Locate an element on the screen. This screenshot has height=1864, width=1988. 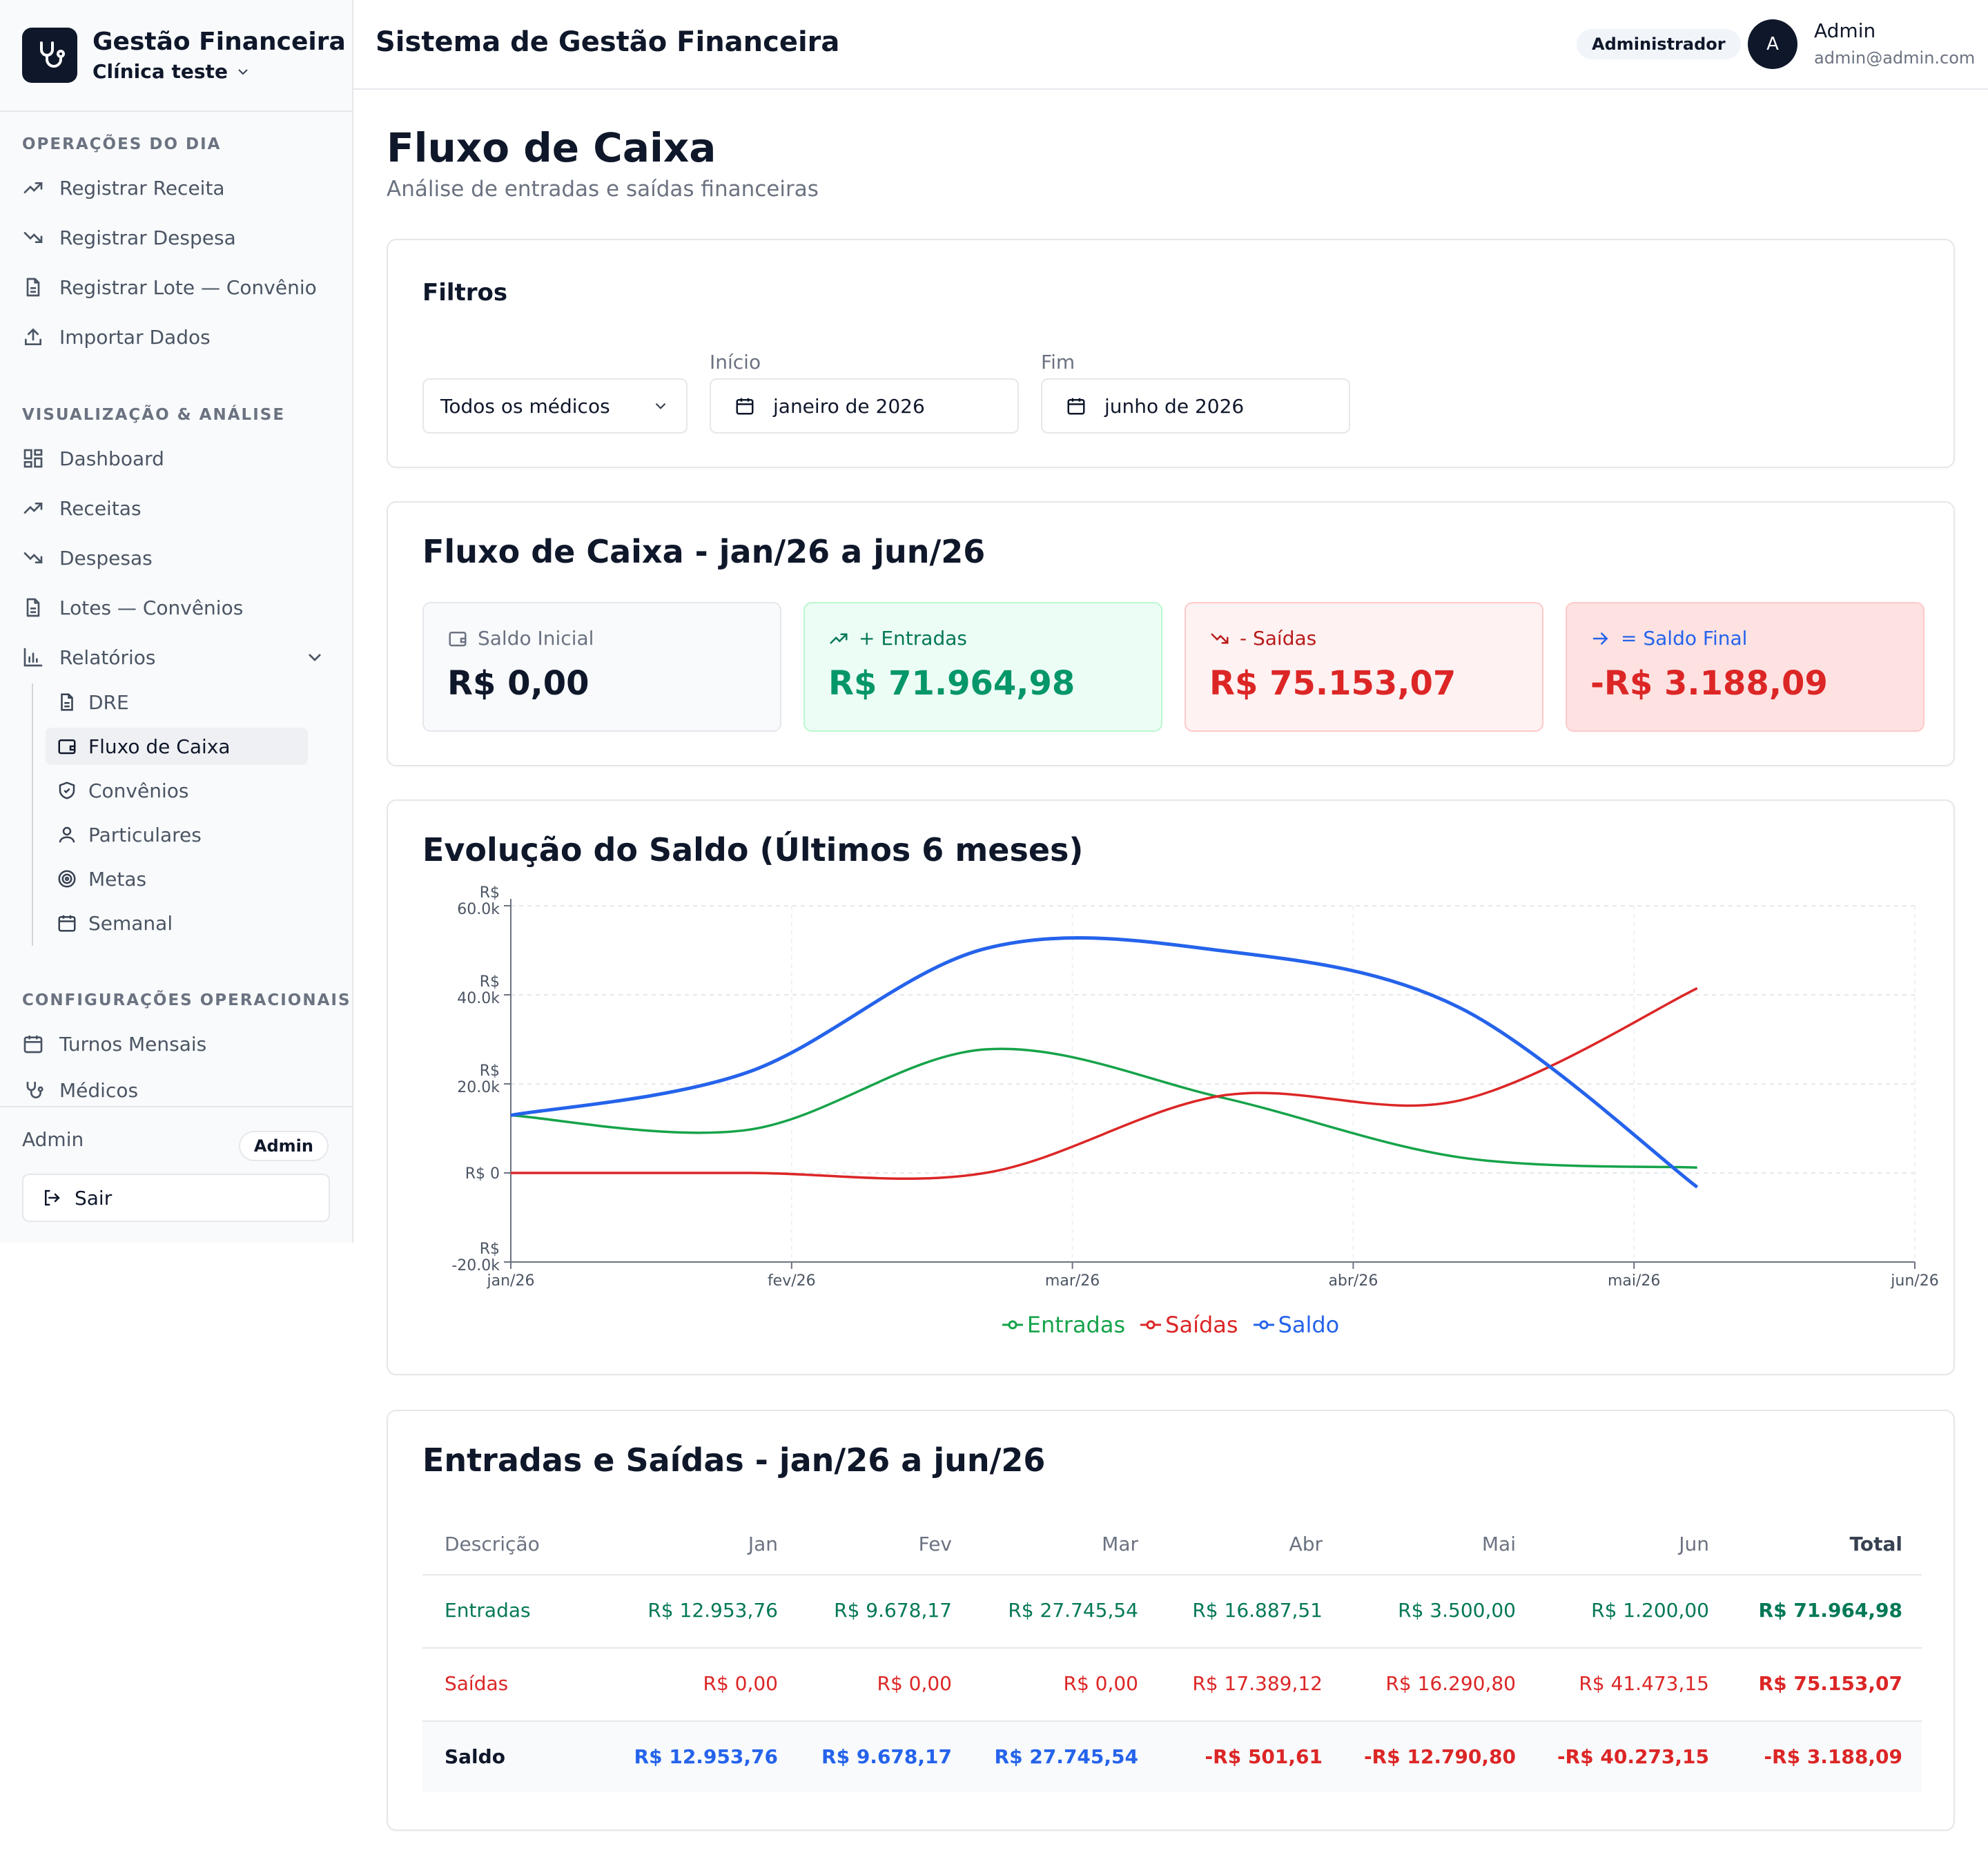
stat-value: -R$ 3.188,09 is located at coordinates (1709, 683).